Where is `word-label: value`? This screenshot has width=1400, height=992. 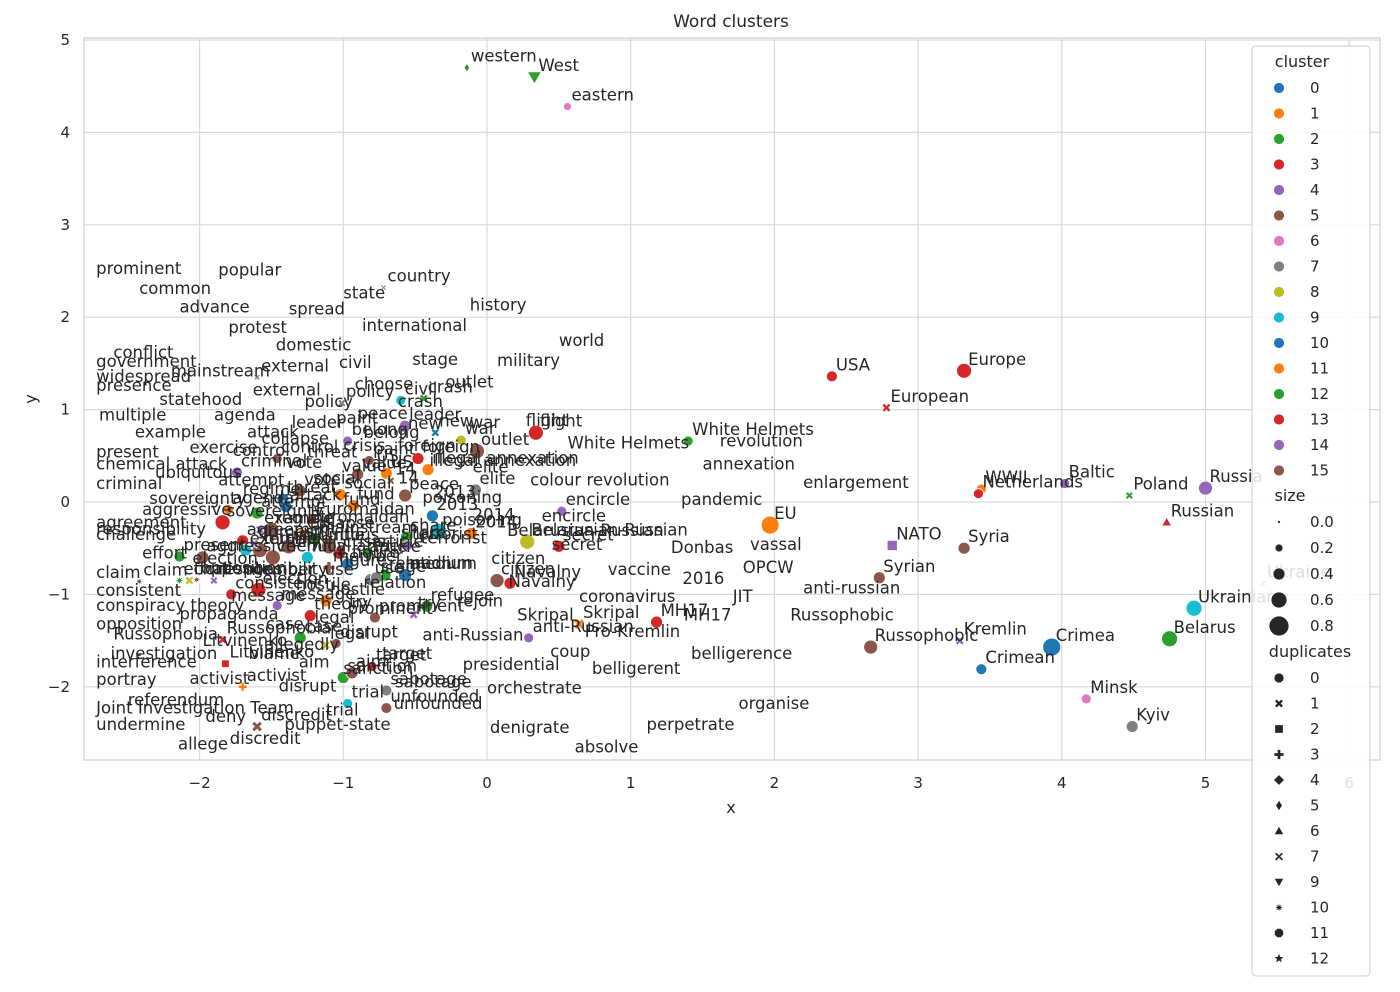 word-label: value is located at coordinates (384, 462).